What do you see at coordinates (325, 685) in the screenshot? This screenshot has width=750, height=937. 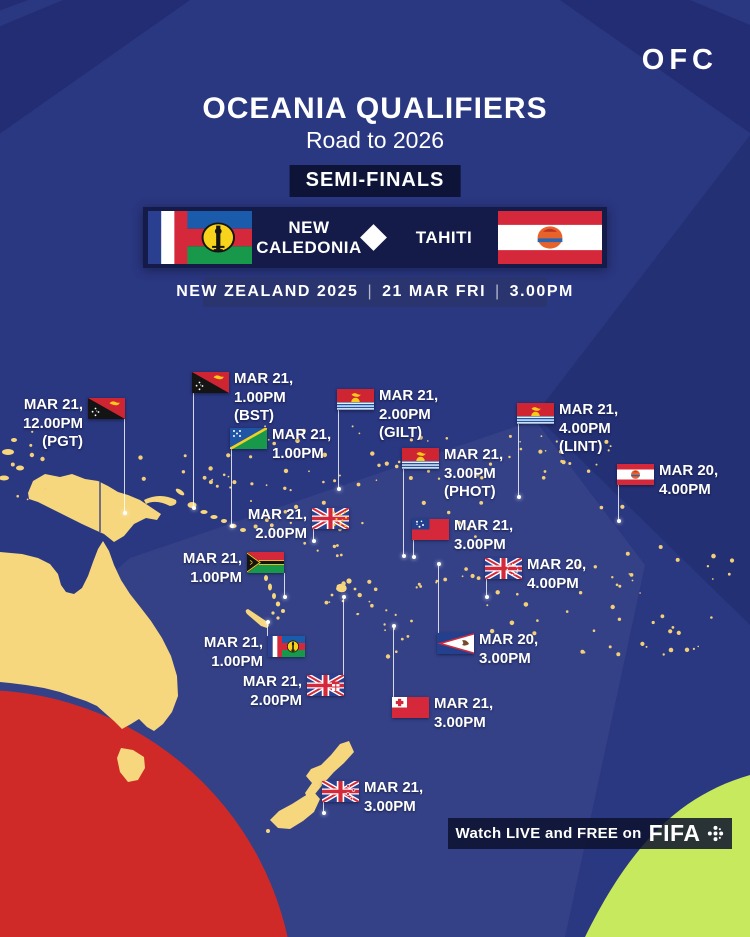 I see `flag-fiji-icon` at bounding box center [325, 685].